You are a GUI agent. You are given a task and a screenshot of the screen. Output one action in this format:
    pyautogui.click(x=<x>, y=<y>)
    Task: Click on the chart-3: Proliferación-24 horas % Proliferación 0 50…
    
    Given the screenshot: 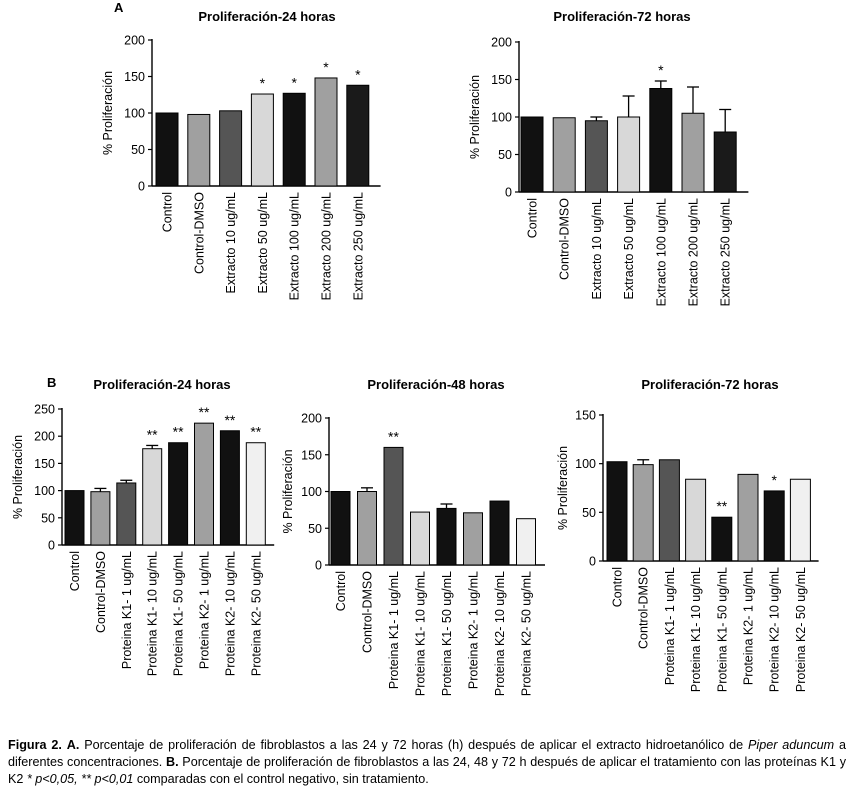 What is the action you would take?
    pyautogui.click(x=143, y=526)
    